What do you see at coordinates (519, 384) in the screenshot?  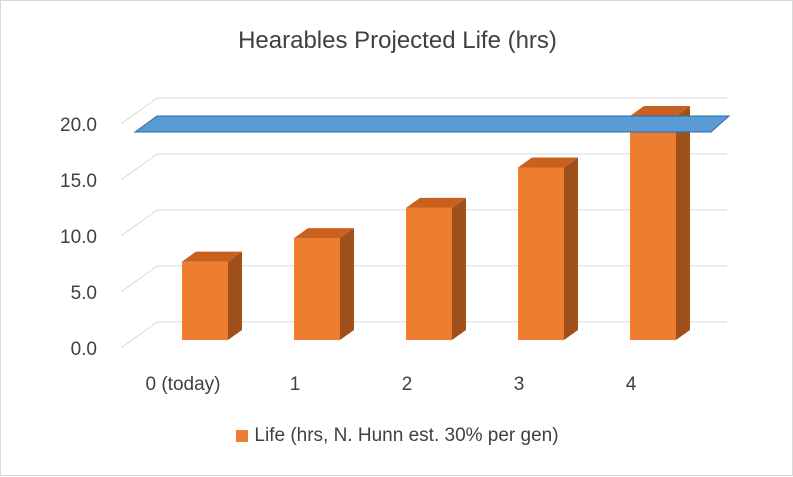 I see `x-tick-label: 3` at bounding box center [519, 384].